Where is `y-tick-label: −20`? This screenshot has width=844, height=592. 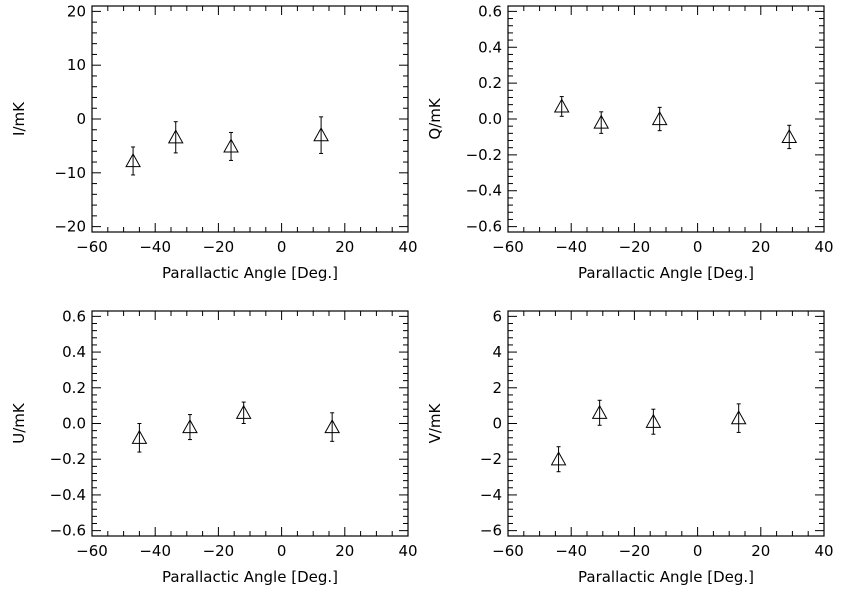
y-tick-label: −20 is located at coordinates (70, 227).